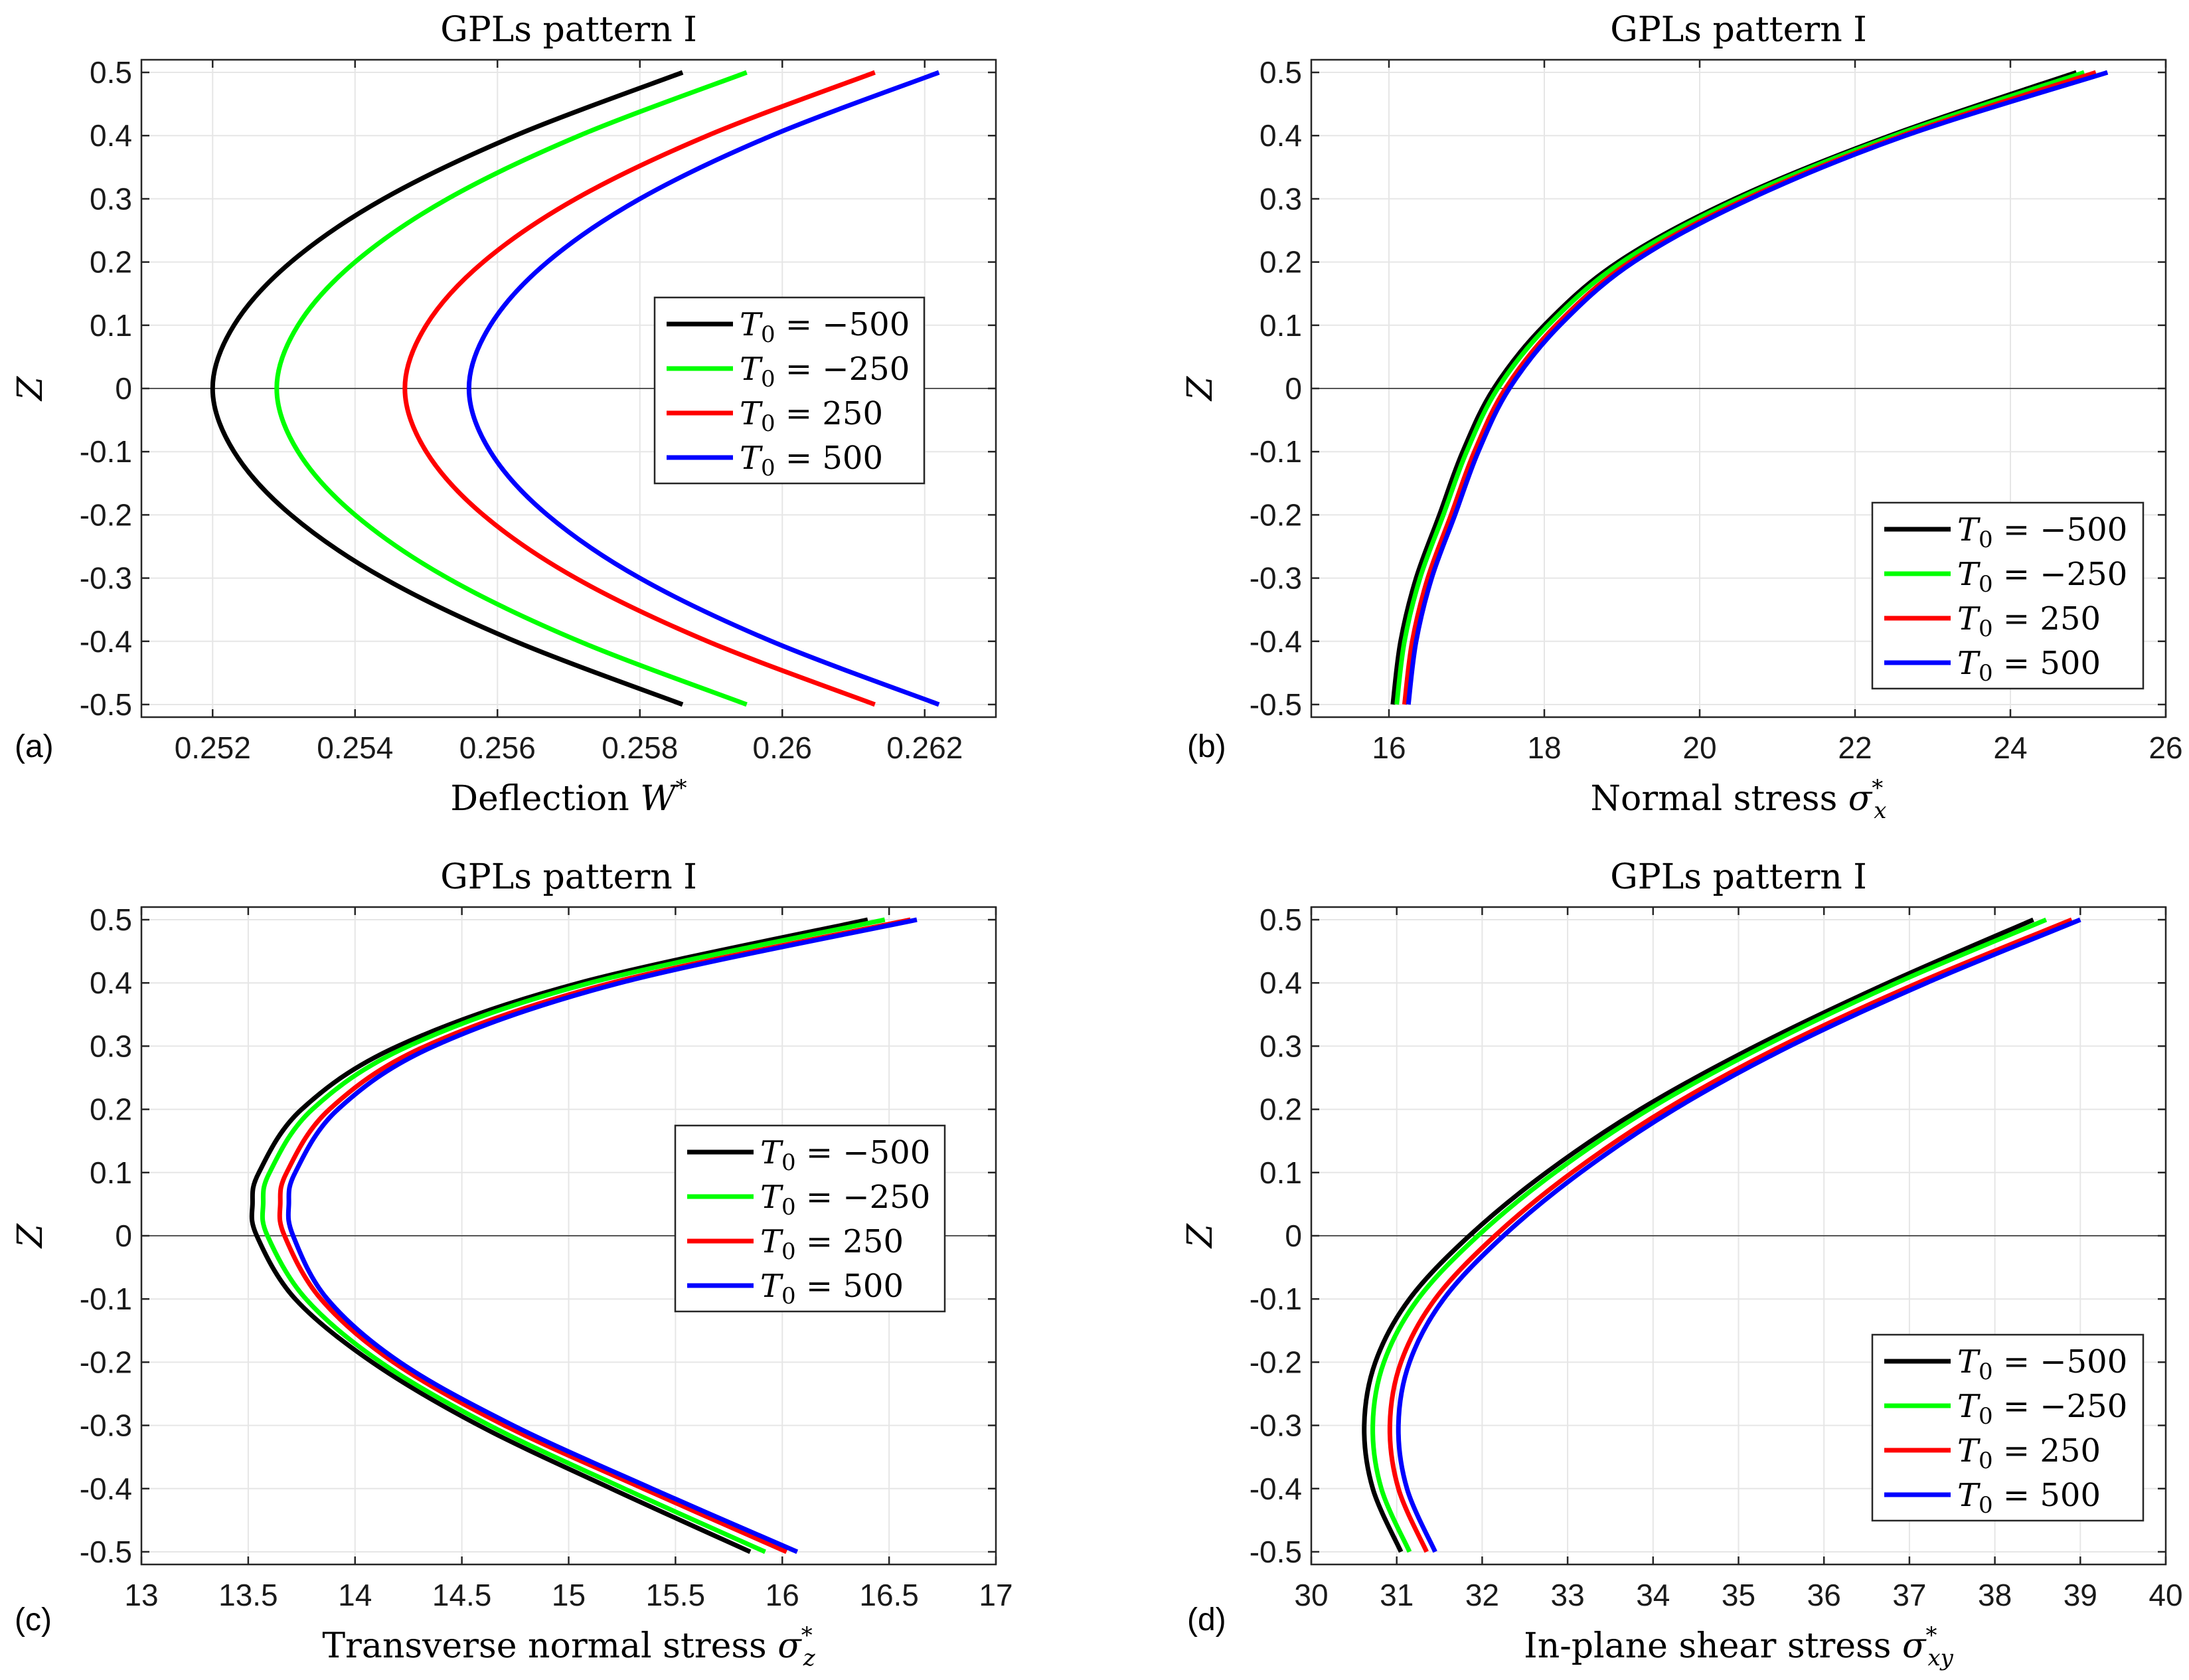  What do you see at coordinates (1738, 1647) in the screenshot?
I see `x-axis-label: In-plane shear stress σ* xy` at bounding box center [1738, 1647].